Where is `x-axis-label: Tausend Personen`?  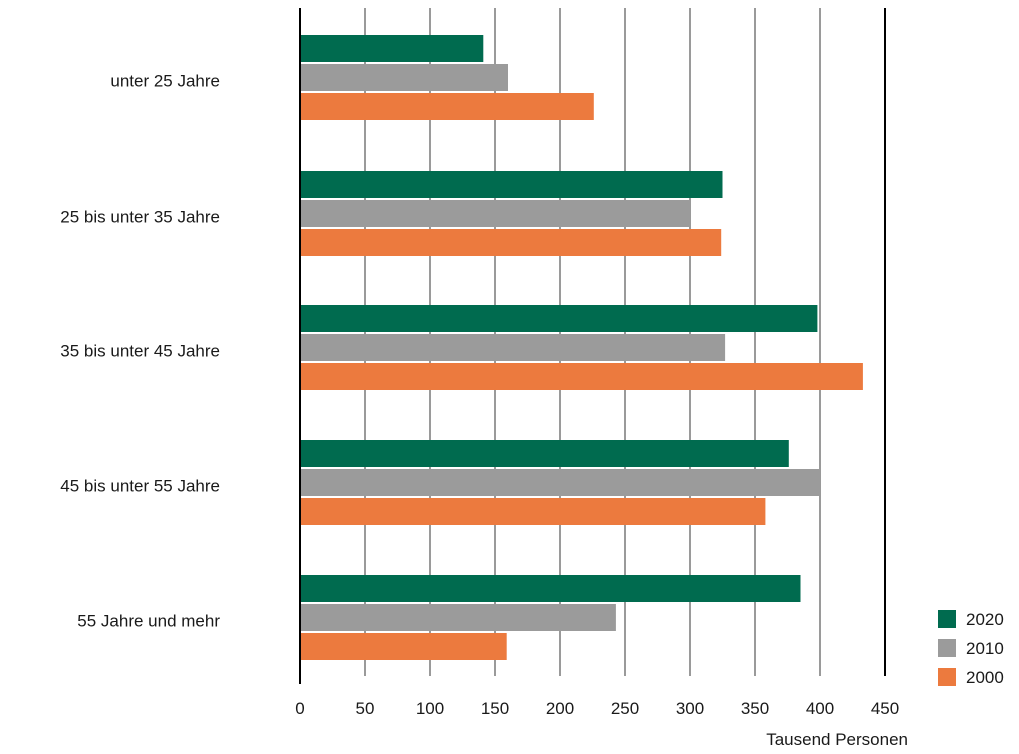 x-axis-label: Tausend Personen is located at coordinates (837, 739).